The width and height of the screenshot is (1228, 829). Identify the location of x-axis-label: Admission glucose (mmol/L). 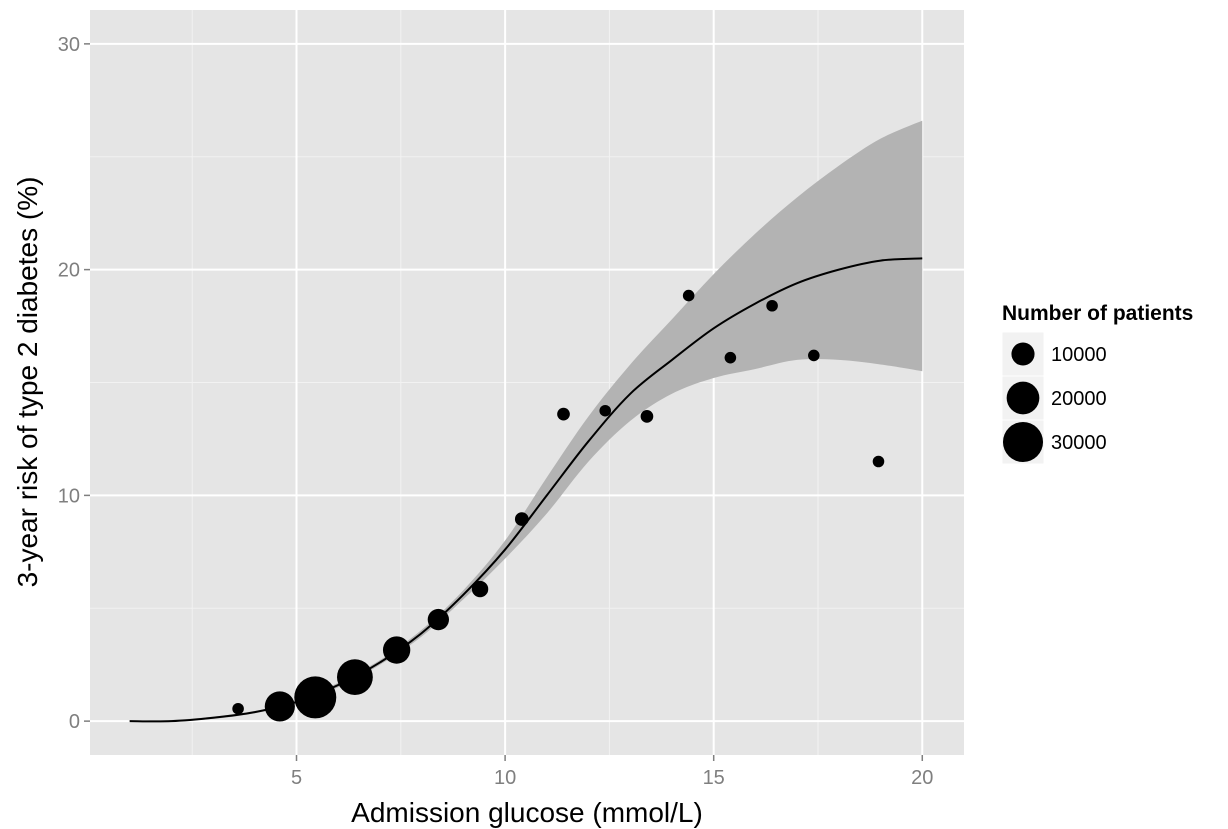
(527, 812).